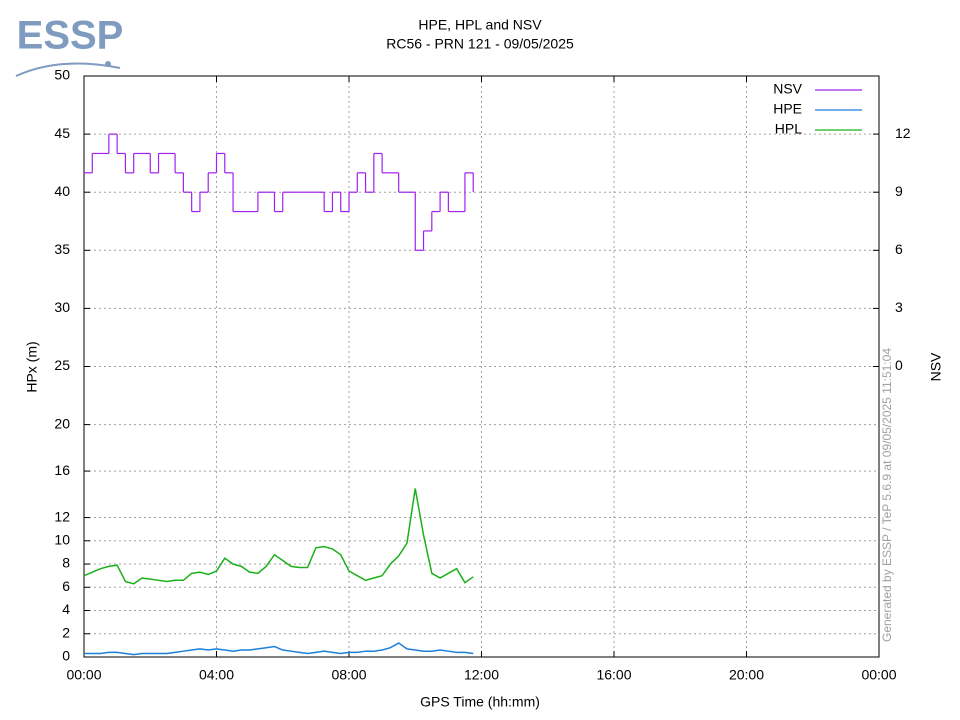  Describe the element at coordinates (62, 307) in the screenshot. I see `y-tick-label: 30` at that location.